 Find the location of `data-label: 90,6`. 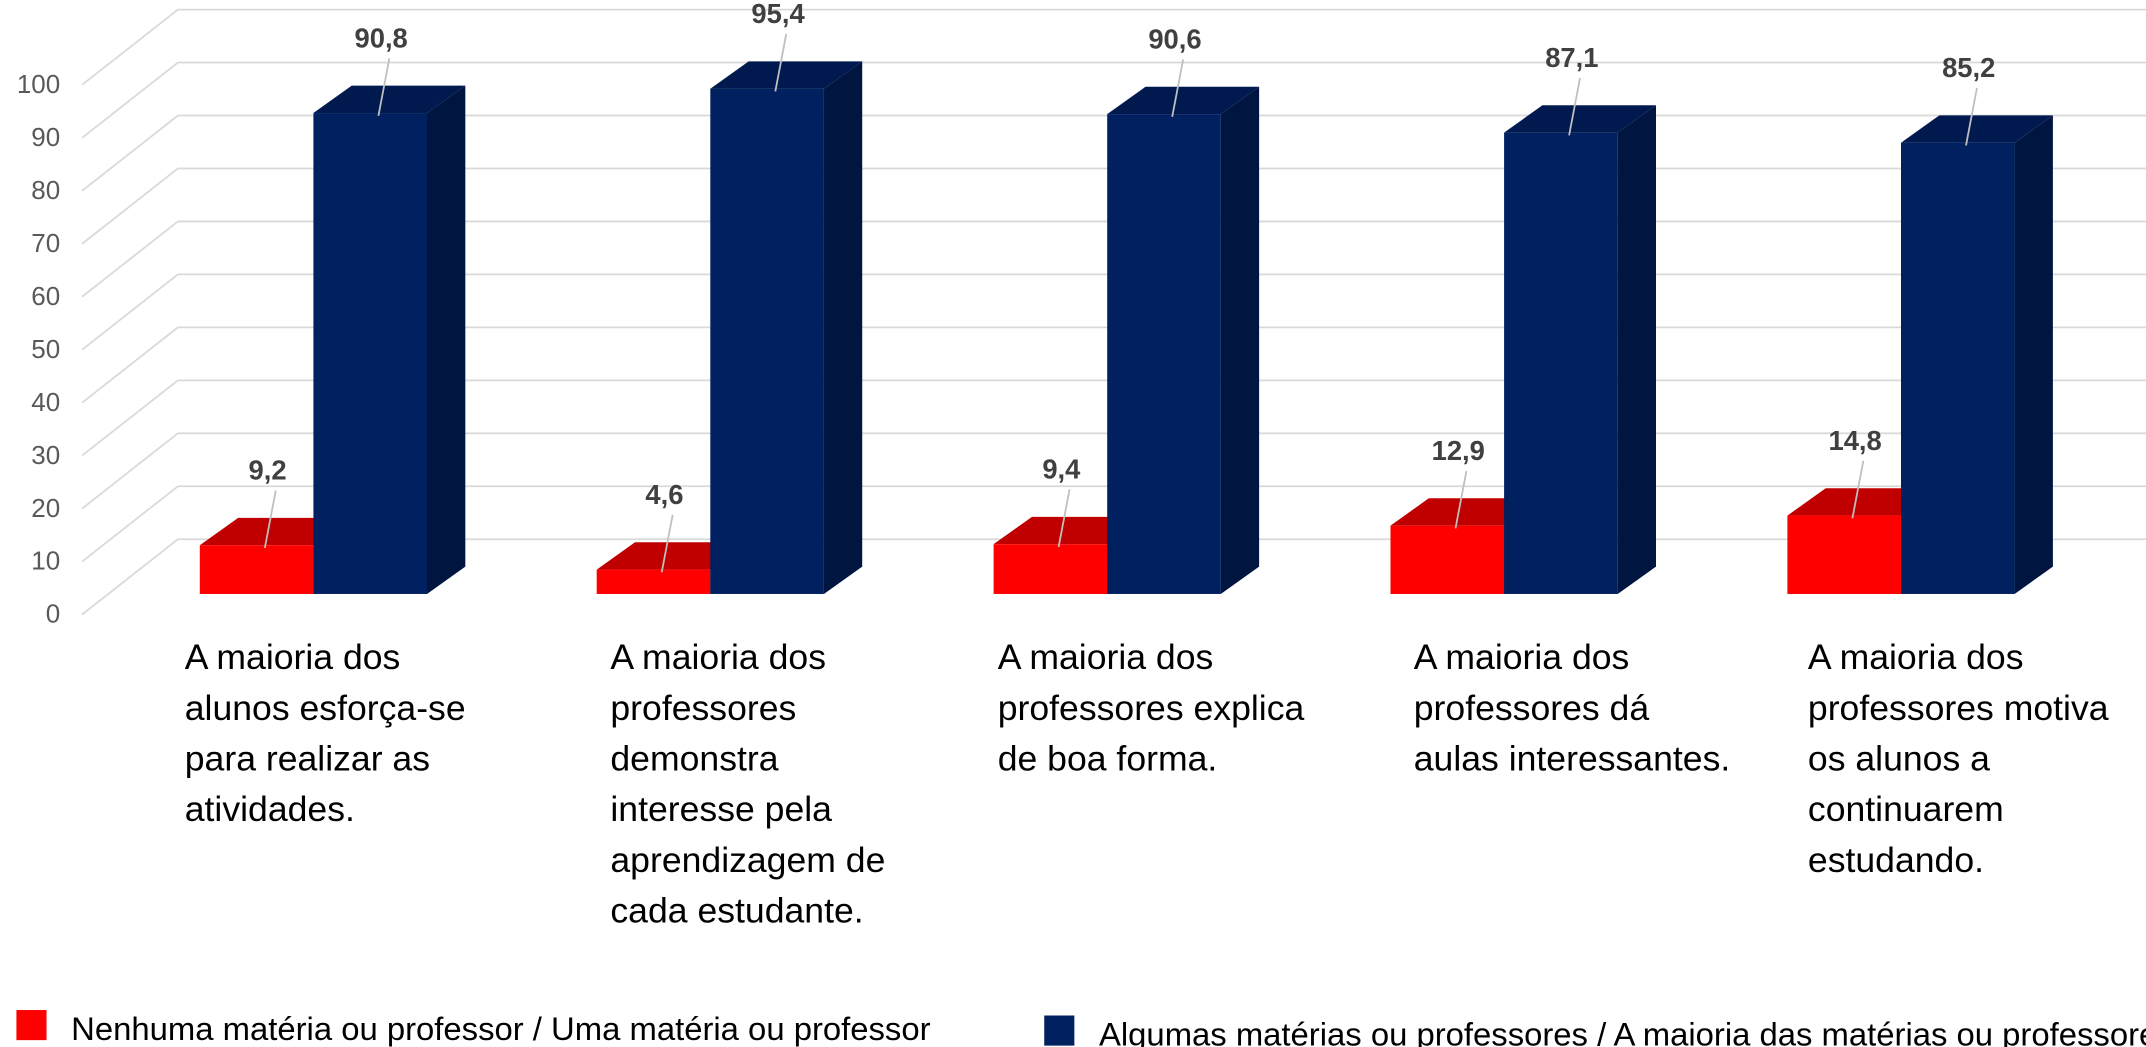

data-label: 90,6 is located at coordinates (1174, 38).